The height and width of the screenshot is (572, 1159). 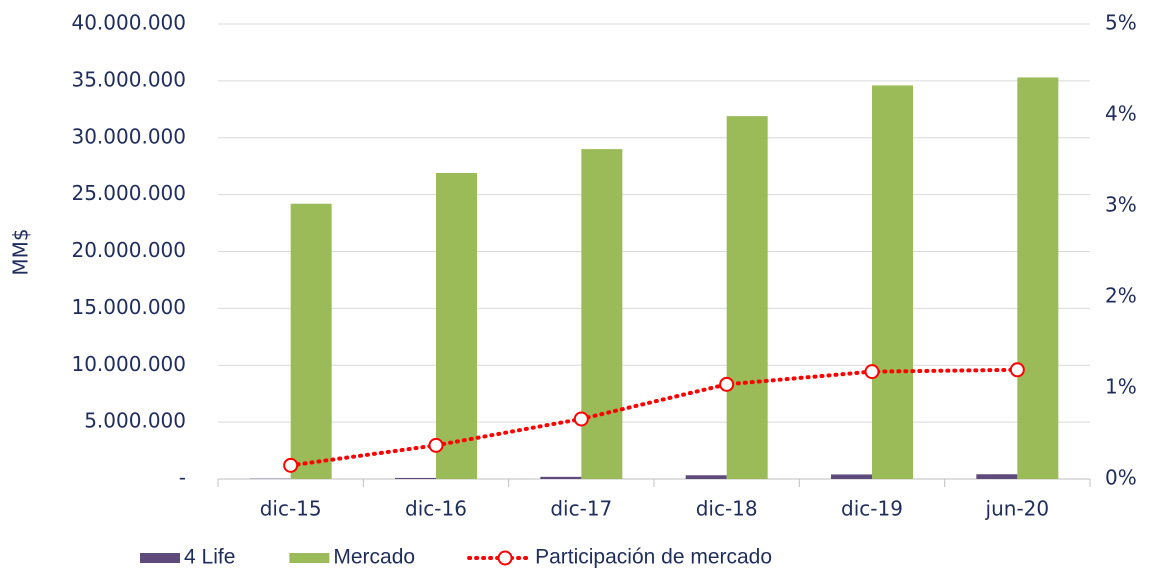 I want to click on y2-tick-label: 0%, so click(x=1121, y=478).